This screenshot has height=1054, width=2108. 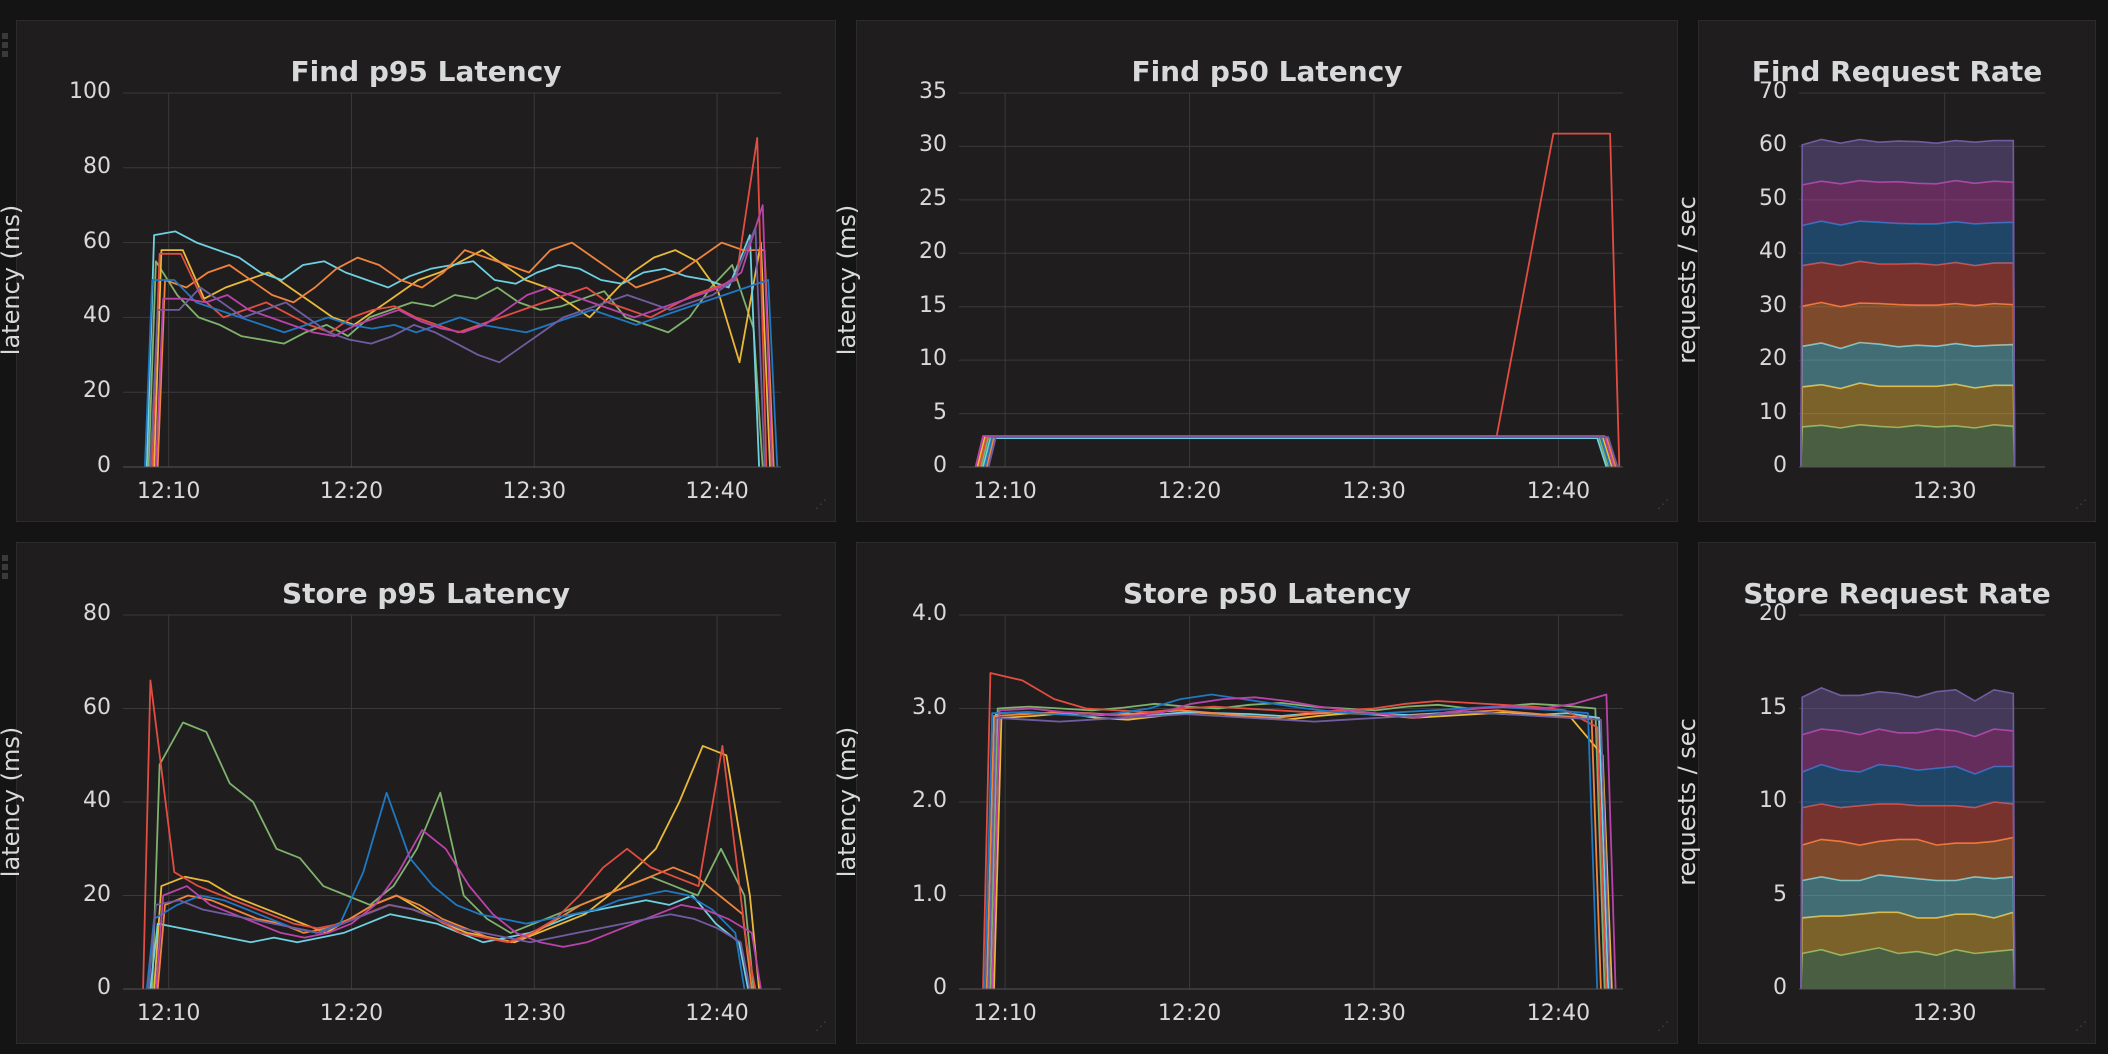 I want to click on y-tick-label: 50, so click(x=1757, y=198).